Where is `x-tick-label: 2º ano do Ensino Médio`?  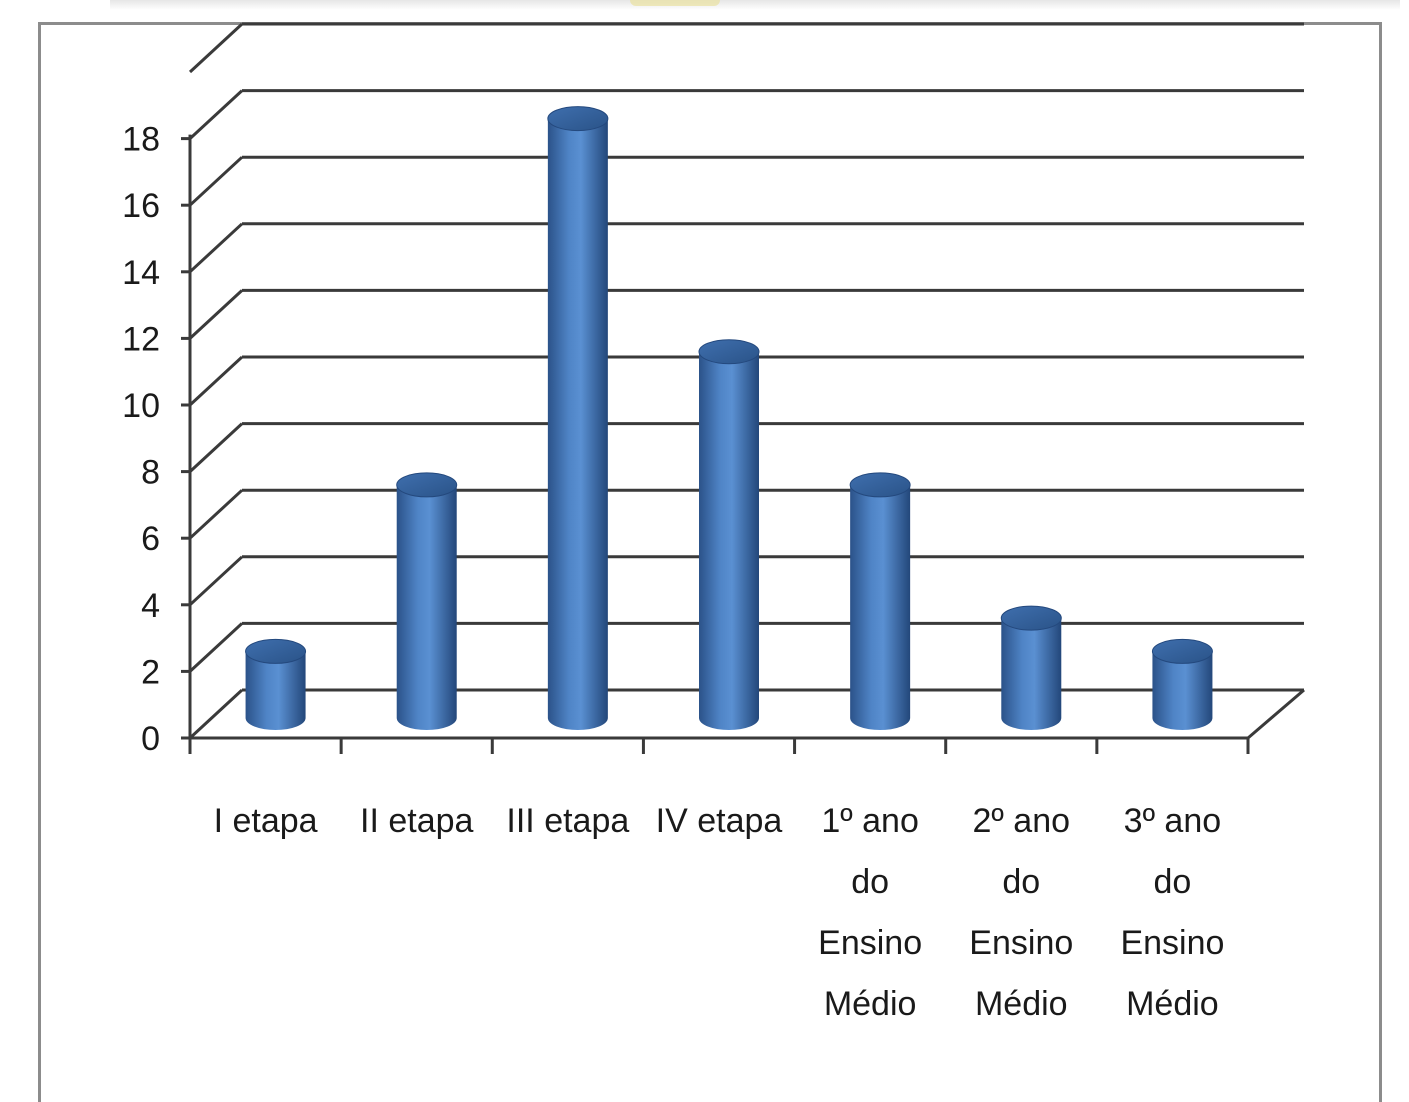 x-tick-label: 2º ano do Ensino Médio is located at coordinates (1021, 912).